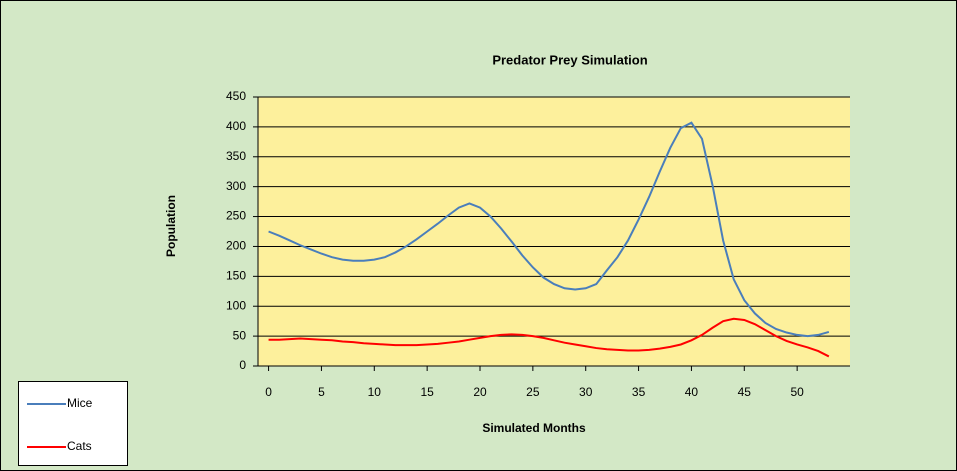  Describe the element at coordinates (586, 392) in the screenshot. I see `x-tick-label: 30` at that location.